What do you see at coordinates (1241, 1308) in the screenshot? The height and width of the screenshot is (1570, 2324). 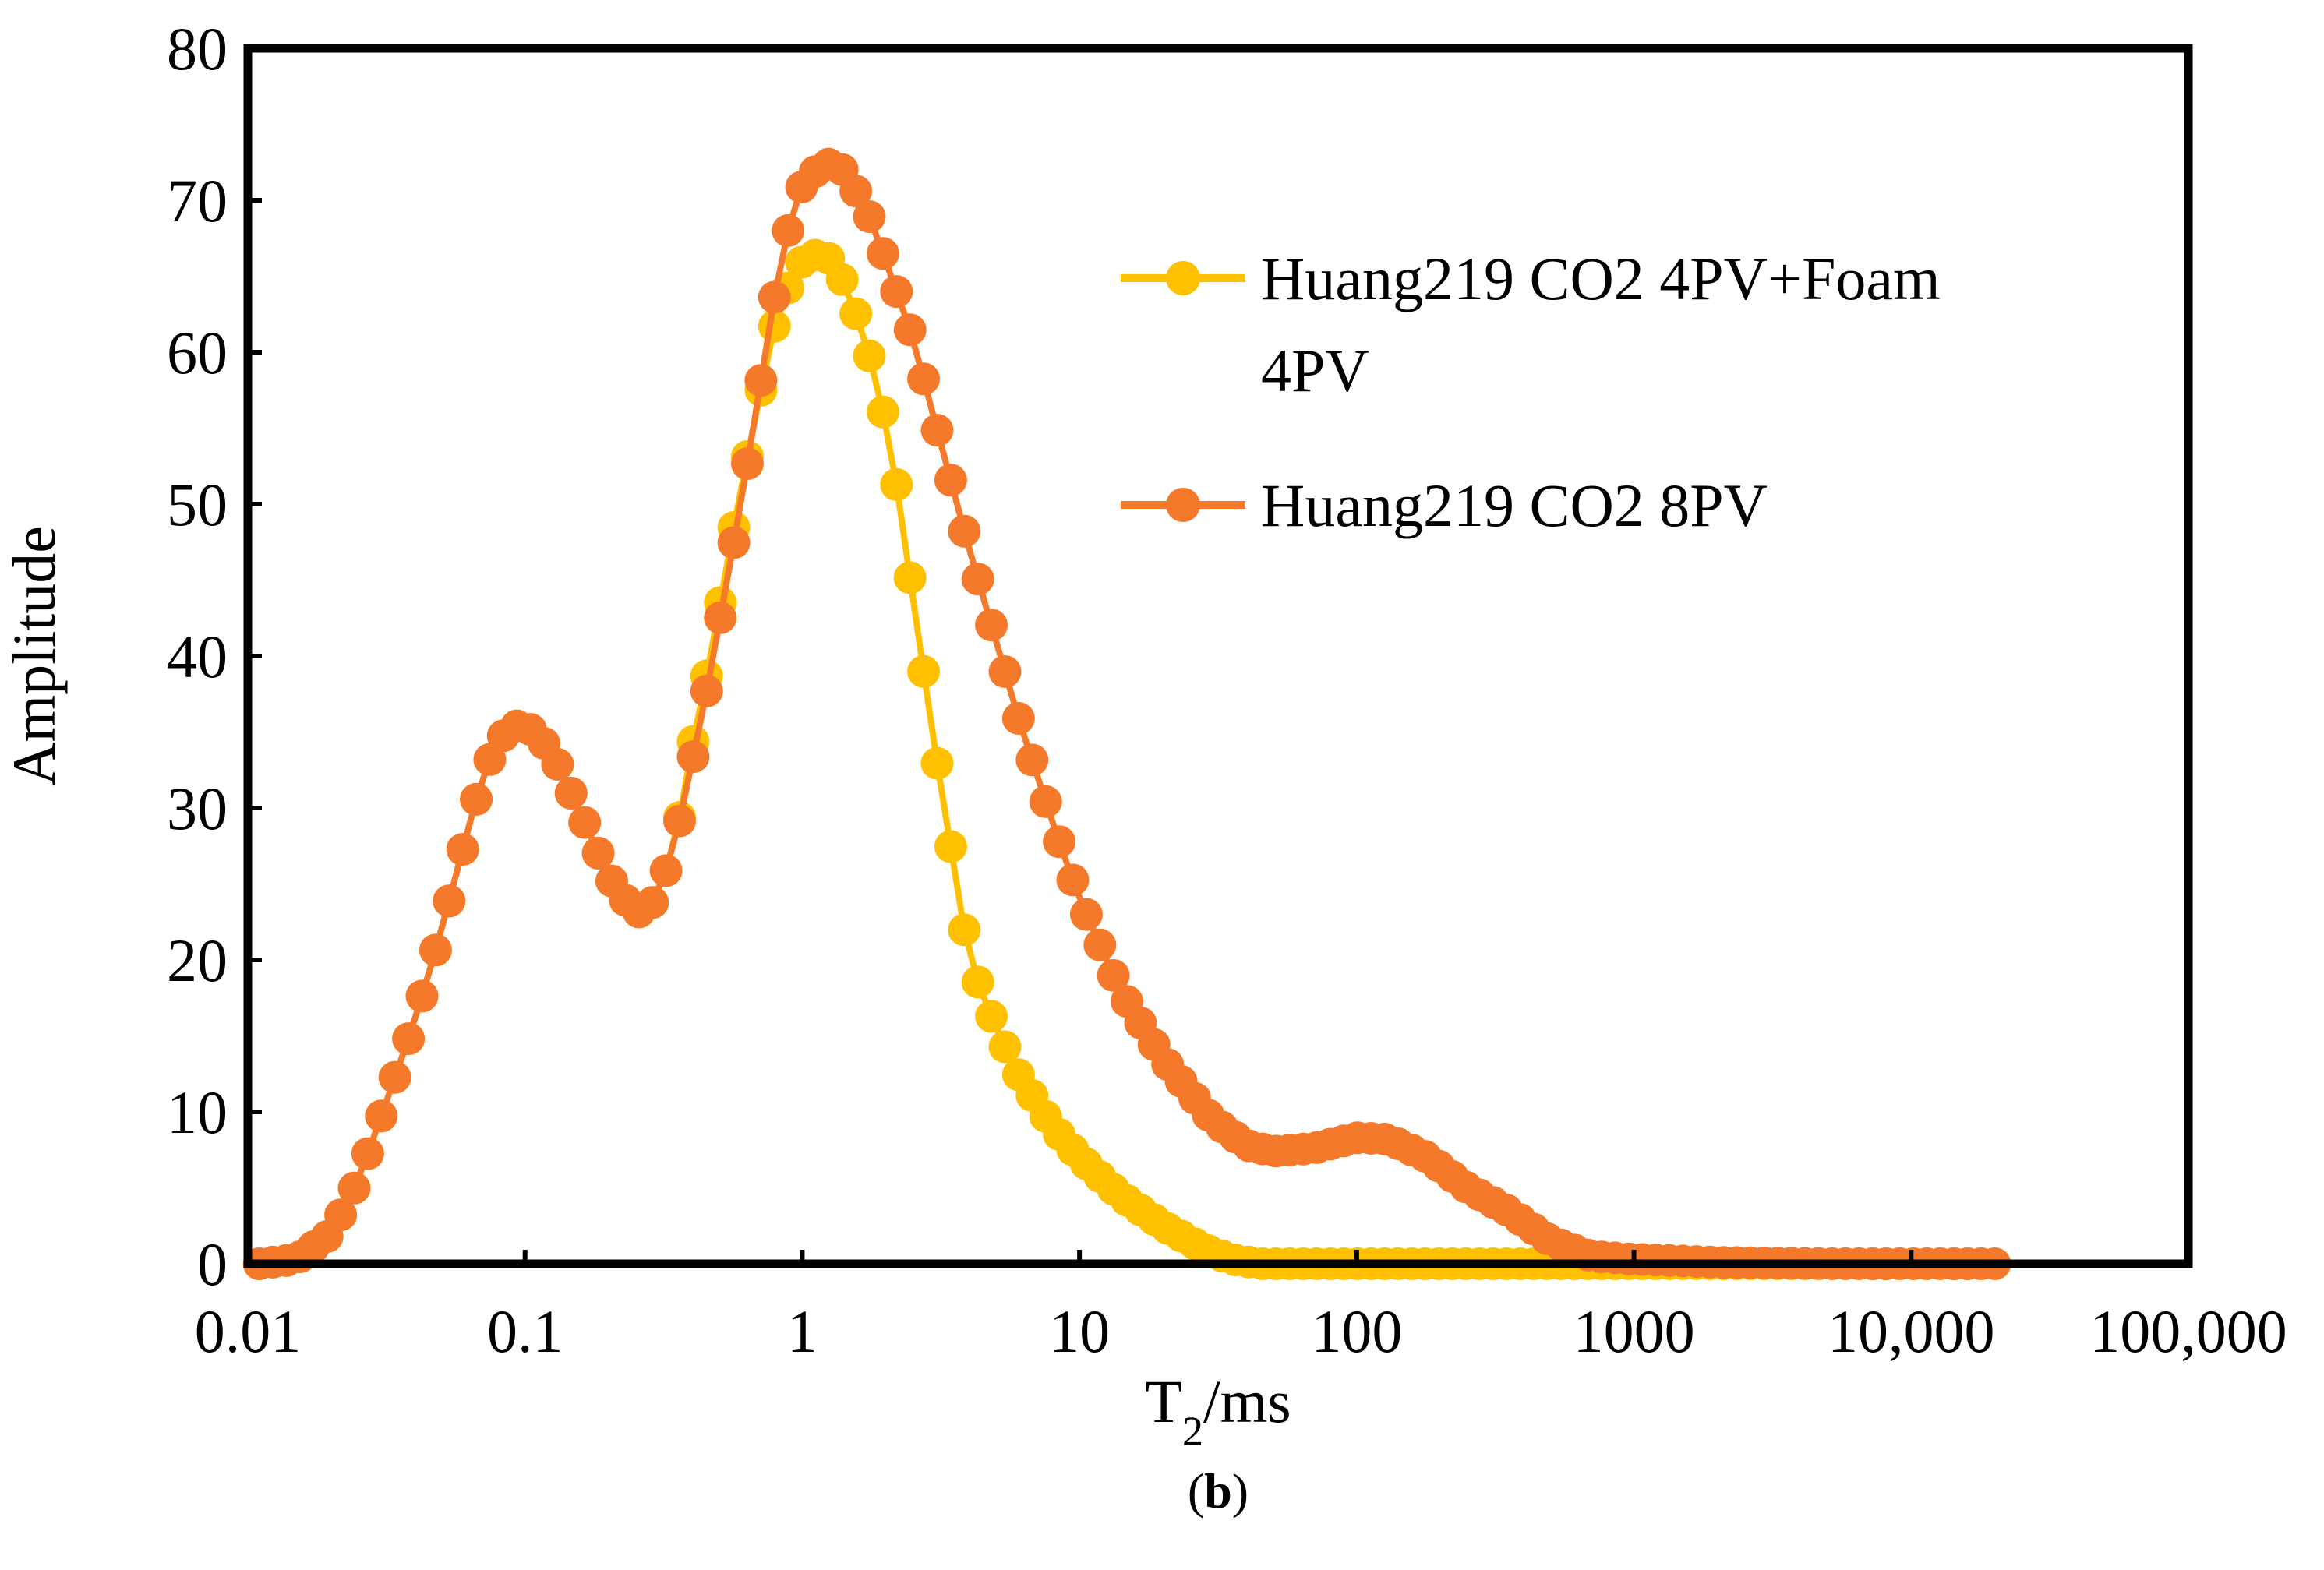 I see `x-axis: 0.01 0.1 1 10 100 1000 10,000 100,000` at bounding box center [1241, 1308].